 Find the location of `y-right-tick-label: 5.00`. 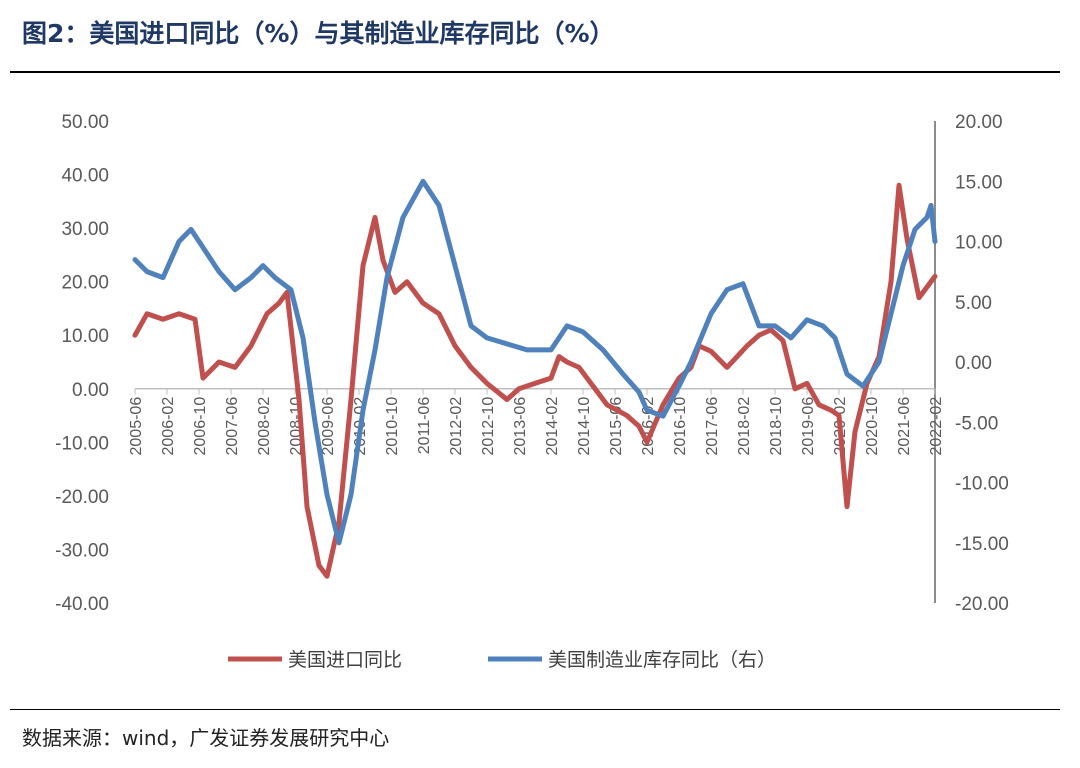

y-right-tick-label: 5.00 is located at coordinates (973, 303).